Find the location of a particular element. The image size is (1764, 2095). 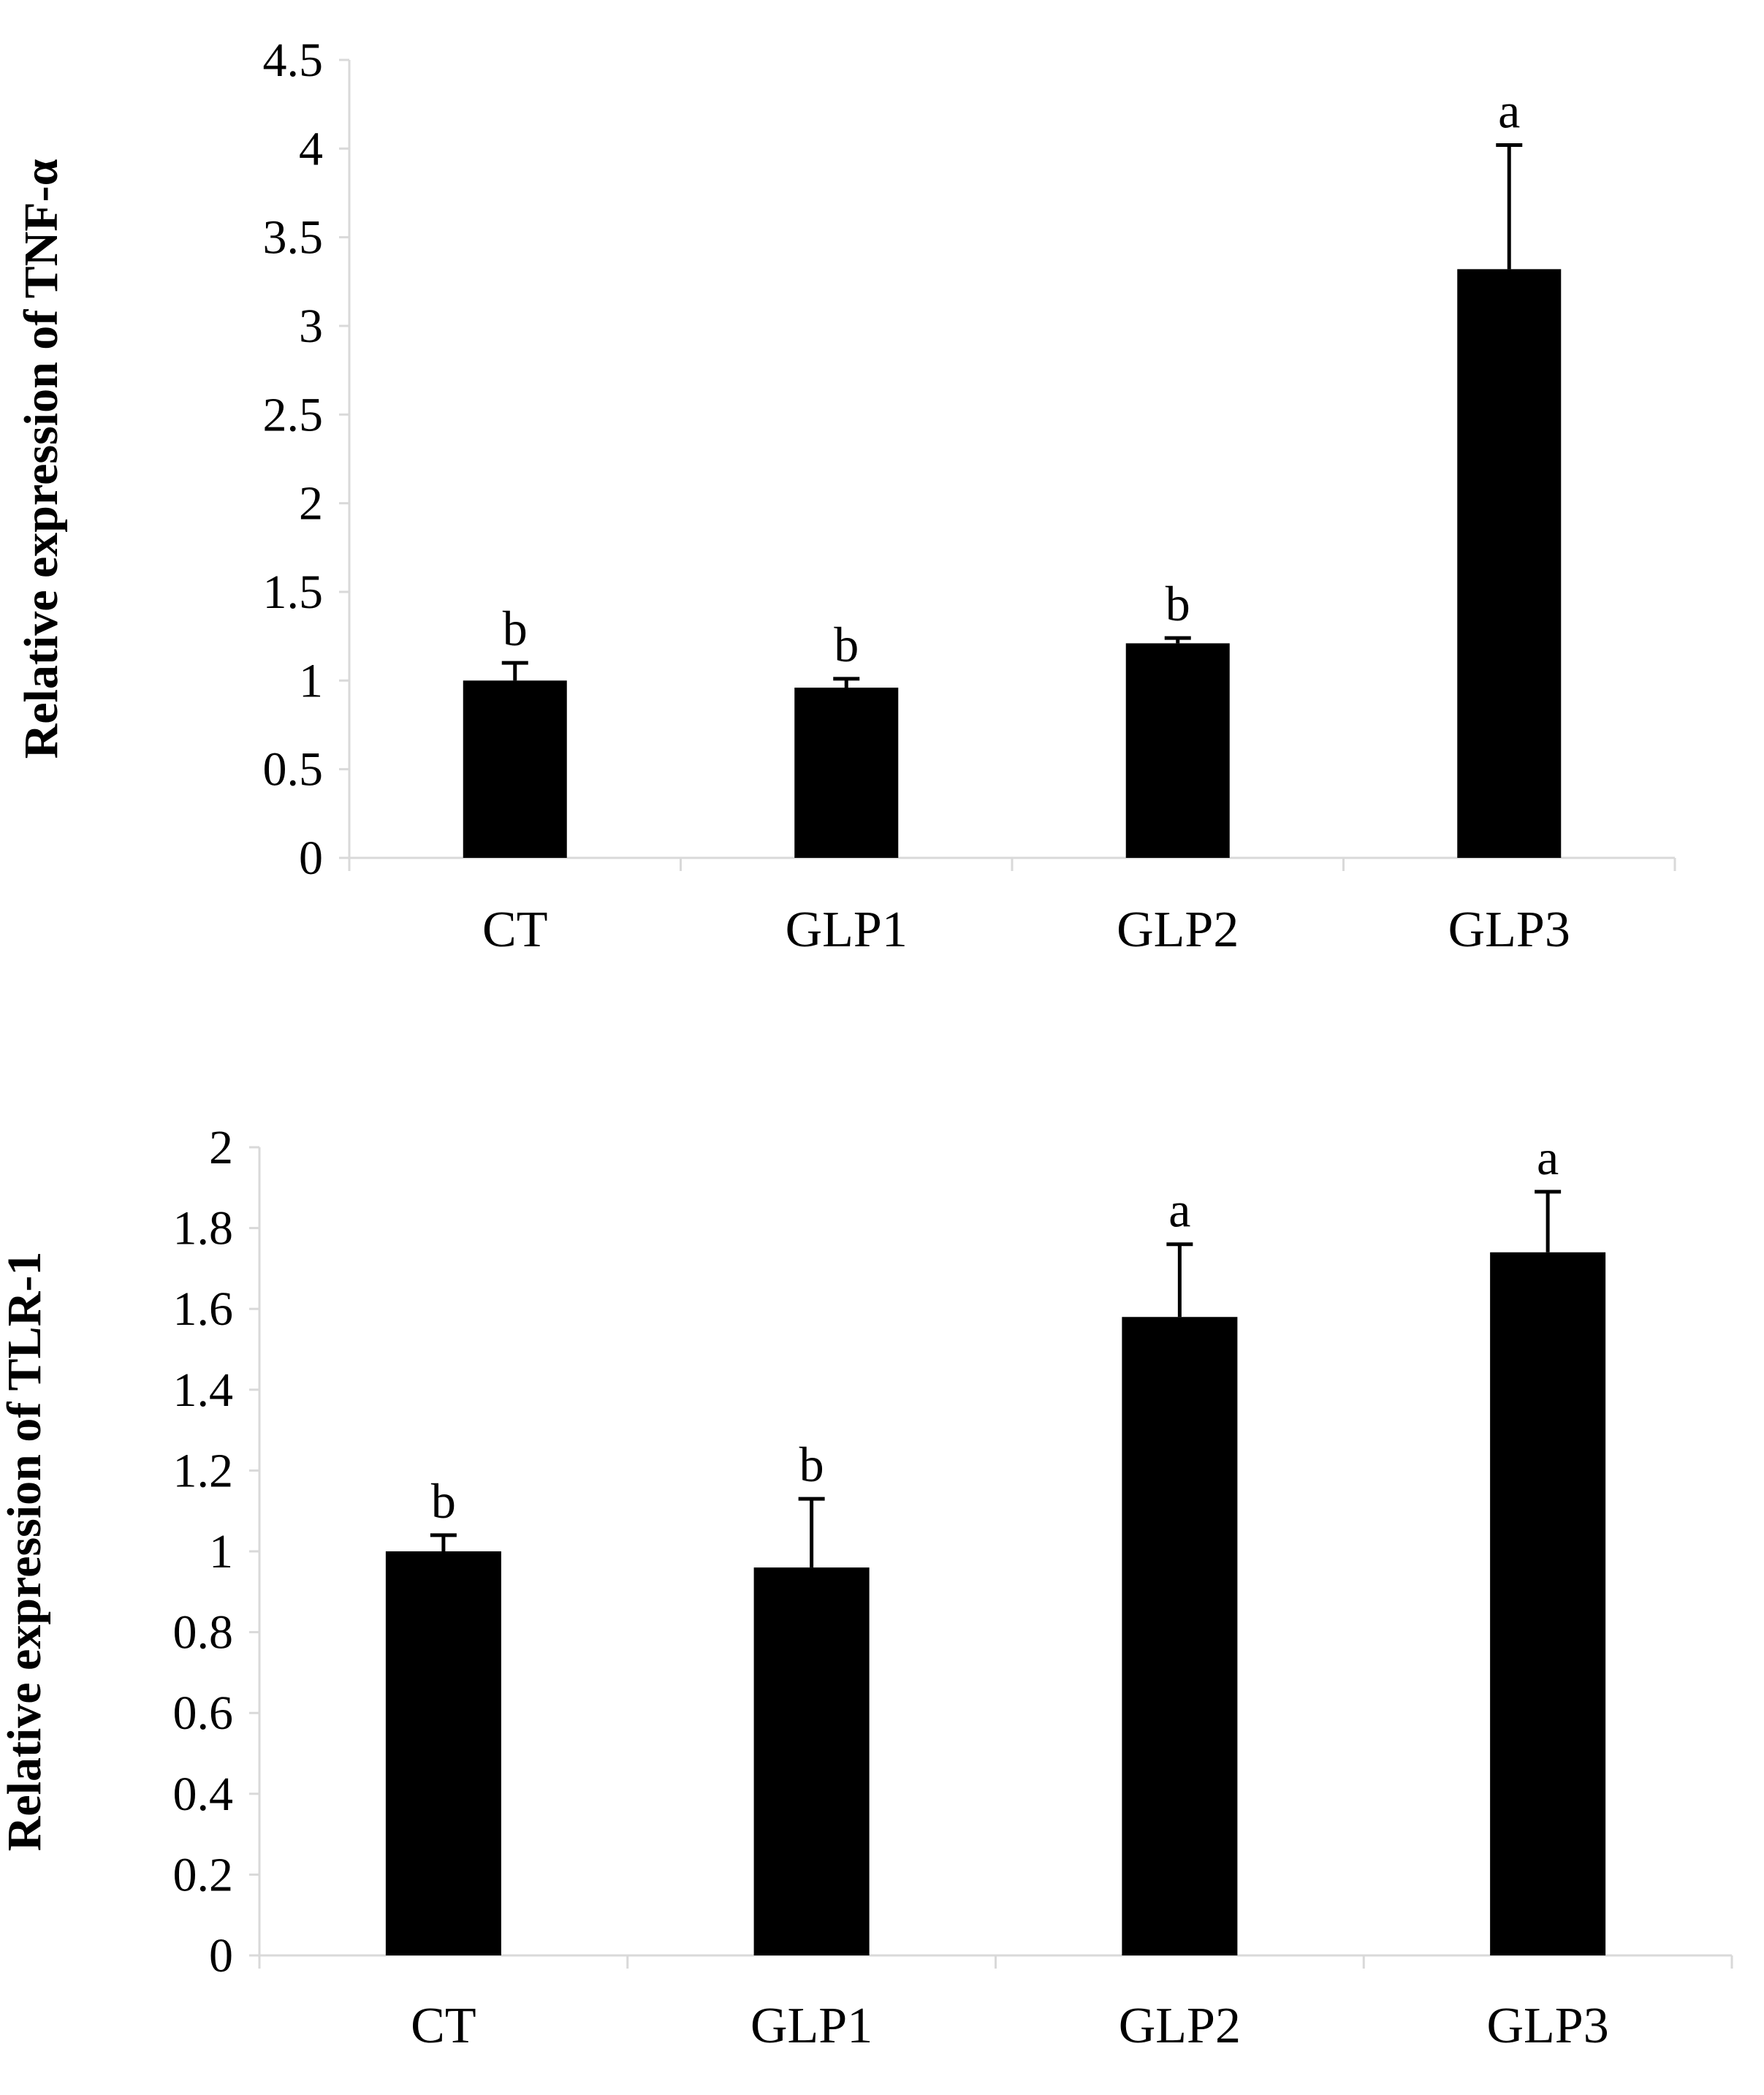

y-tick-label: 4.5 is located at coordinates (293, 60).